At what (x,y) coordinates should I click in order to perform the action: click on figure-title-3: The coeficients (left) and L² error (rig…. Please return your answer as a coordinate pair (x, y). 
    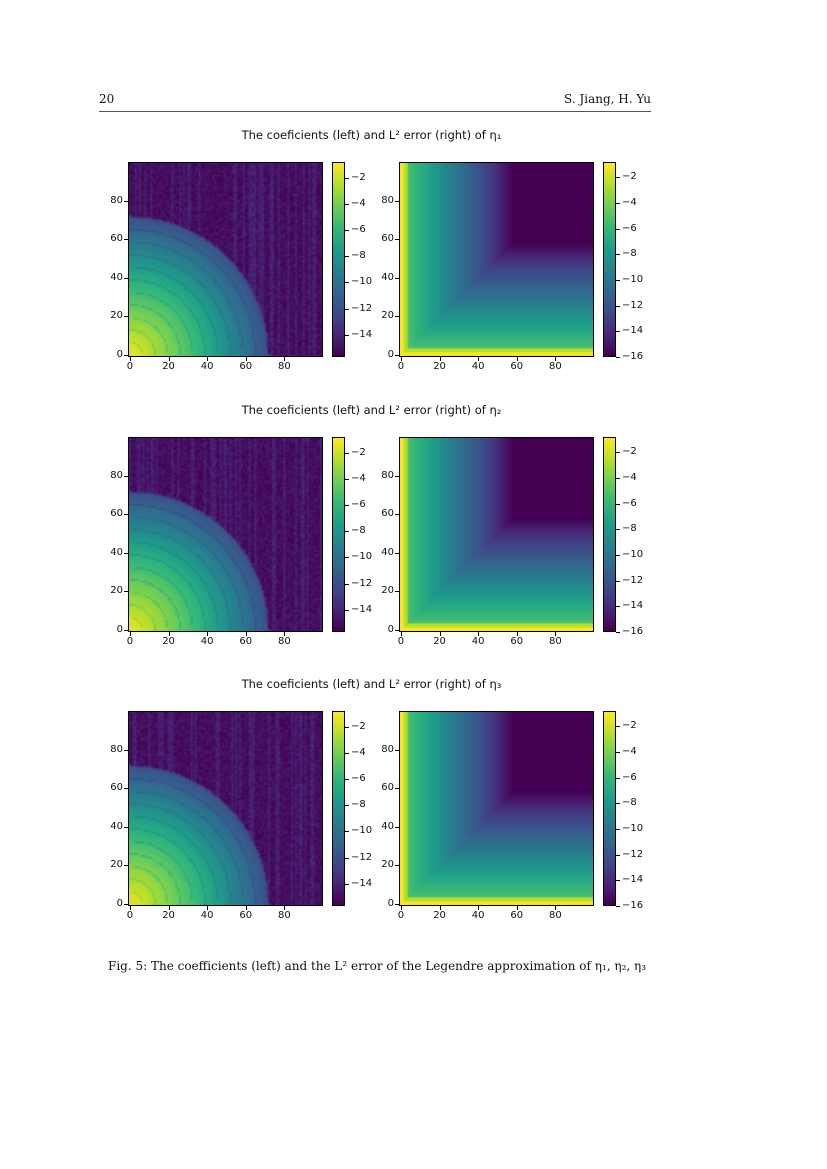
    Looking at the image, I should click on (371, 684).